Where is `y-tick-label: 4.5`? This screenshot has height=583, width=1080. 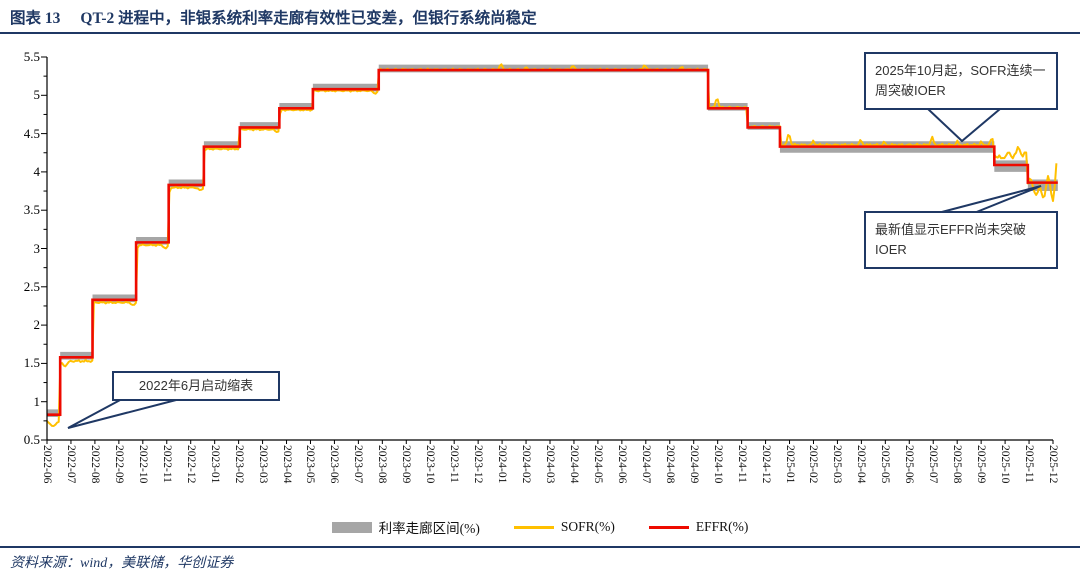 y-tick-label: 4.5 is located at coordinates (31, 133).